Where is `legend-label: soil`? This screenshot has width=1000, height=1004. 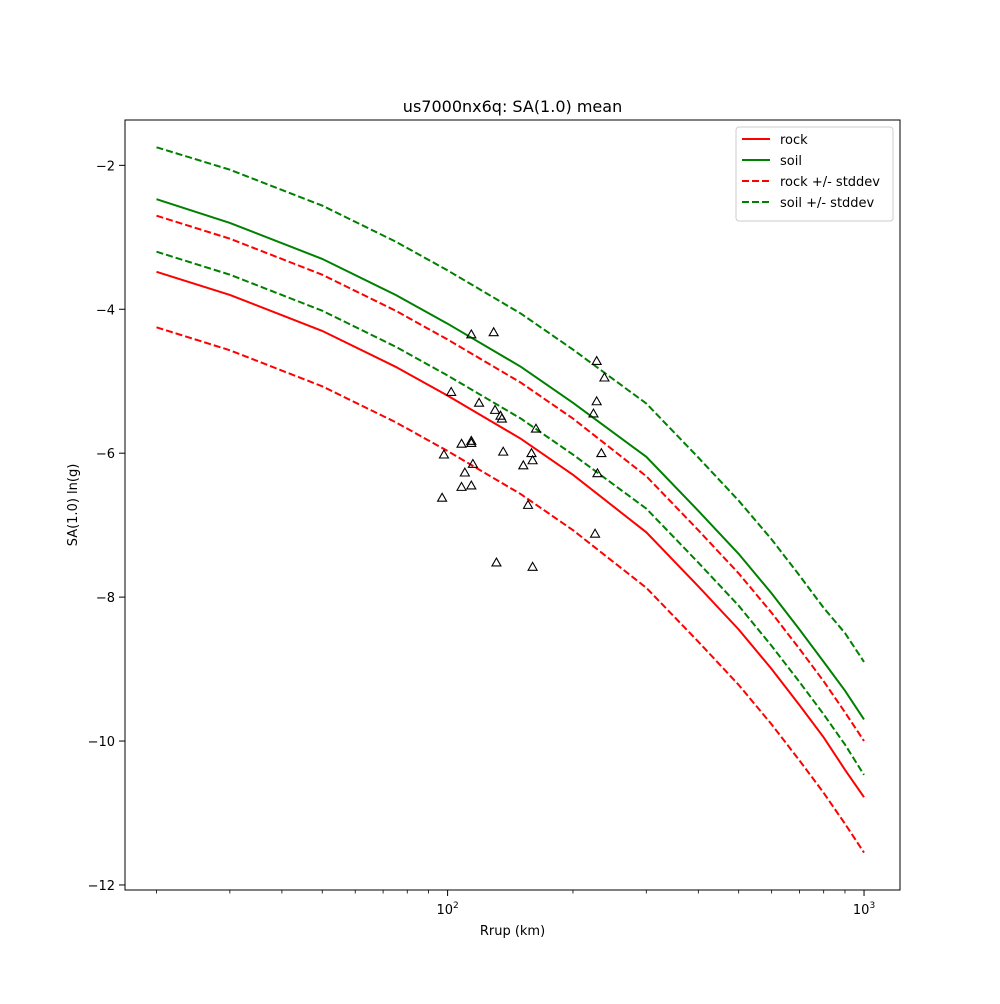 legend-label: soil is located at coordinates (791, 161).